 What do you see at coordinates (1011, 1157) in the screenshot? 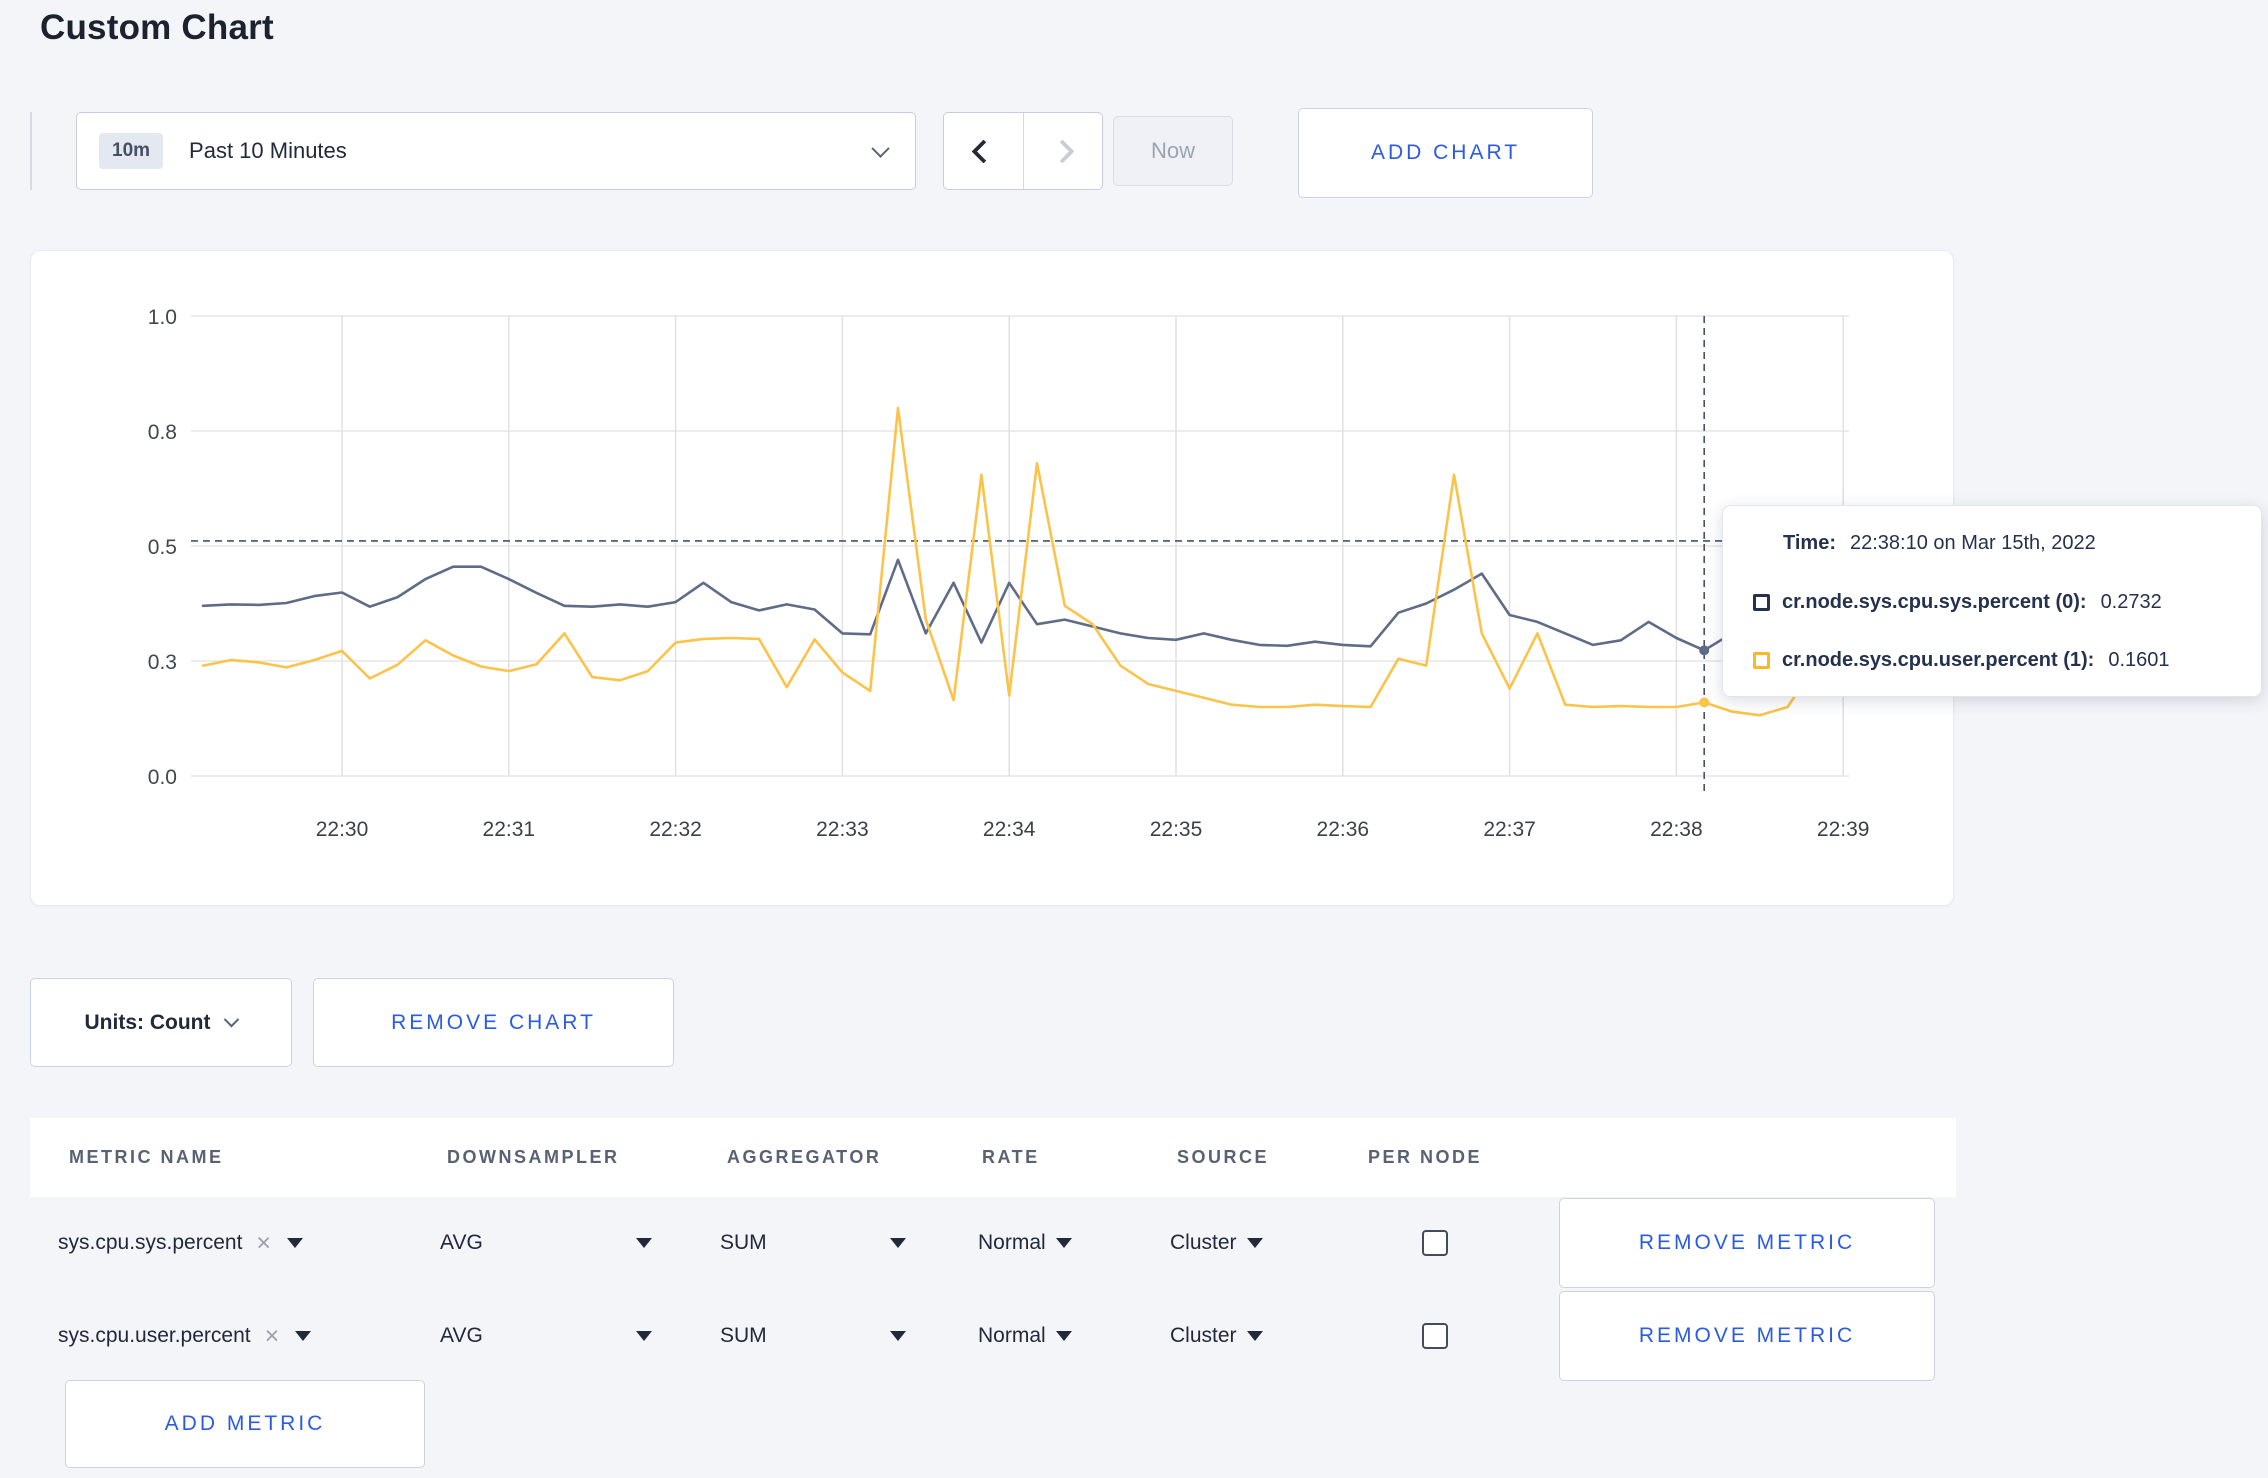
I see `column-header-rate: RATE` at bounding box center [1011, 1157].